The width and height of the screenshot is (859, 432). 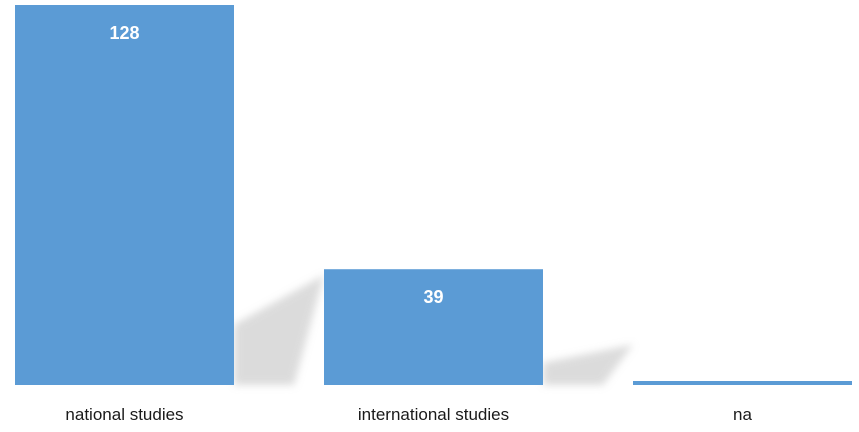 I want to click on category-labels-group: national studies international studies na, so click(x=408, y=414).